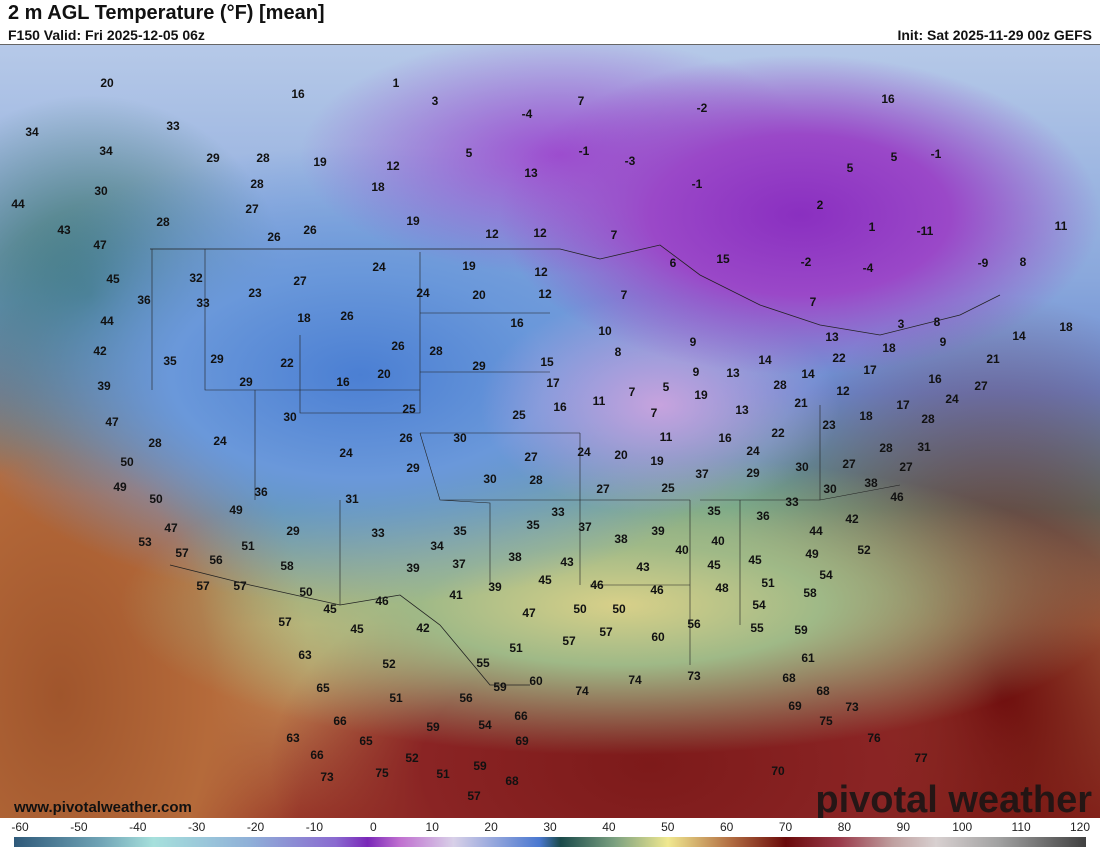  Describe the element at coordinates (953, 798) in the screenshot. I see `pivotal-weather-logo: pivotal weather` at that location.